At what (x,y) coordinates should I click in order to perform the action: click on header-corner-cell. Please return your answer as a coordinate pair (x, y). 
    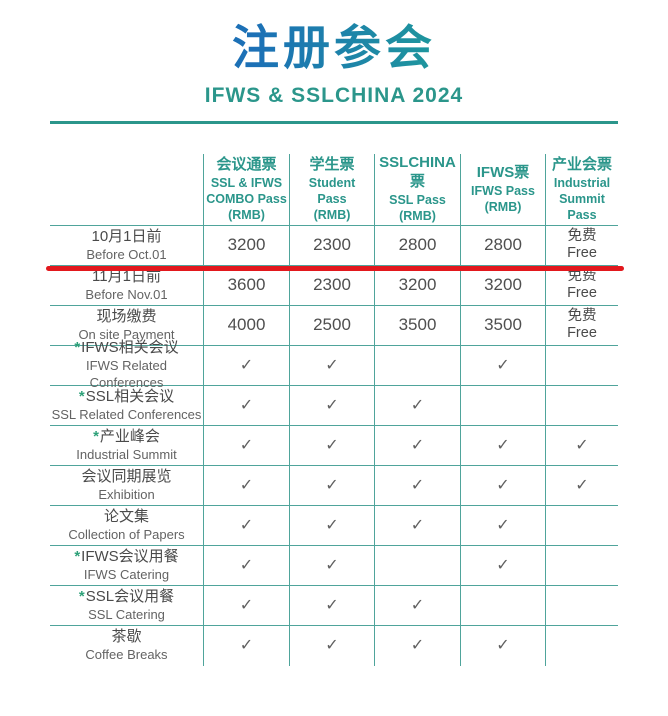
    Looking at the image, I should click on (127, 189).